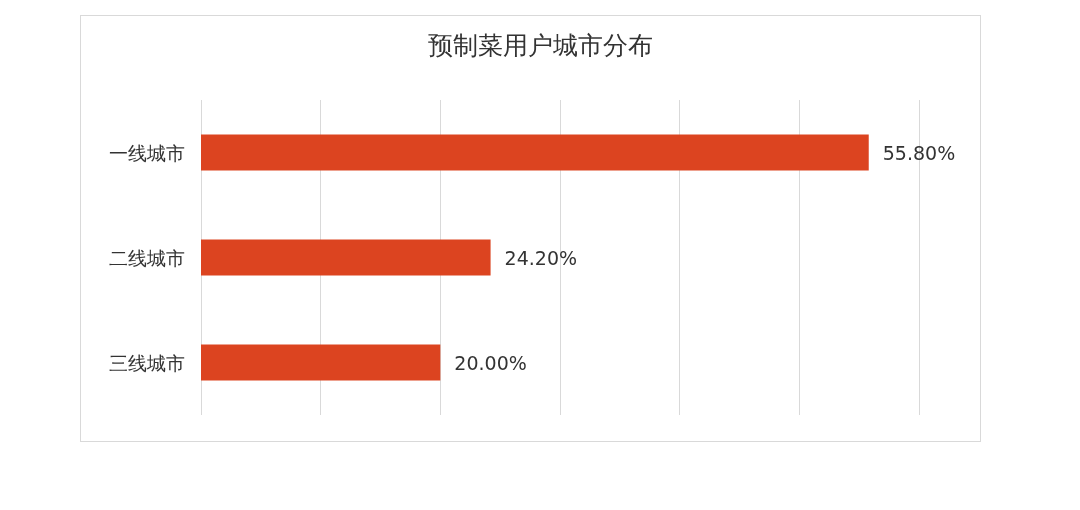 This screenshot has width=1080, height=510. Describe the element at coordinates (490, 362) in the screenshot. I see `data-label: 20.00%` at that location.